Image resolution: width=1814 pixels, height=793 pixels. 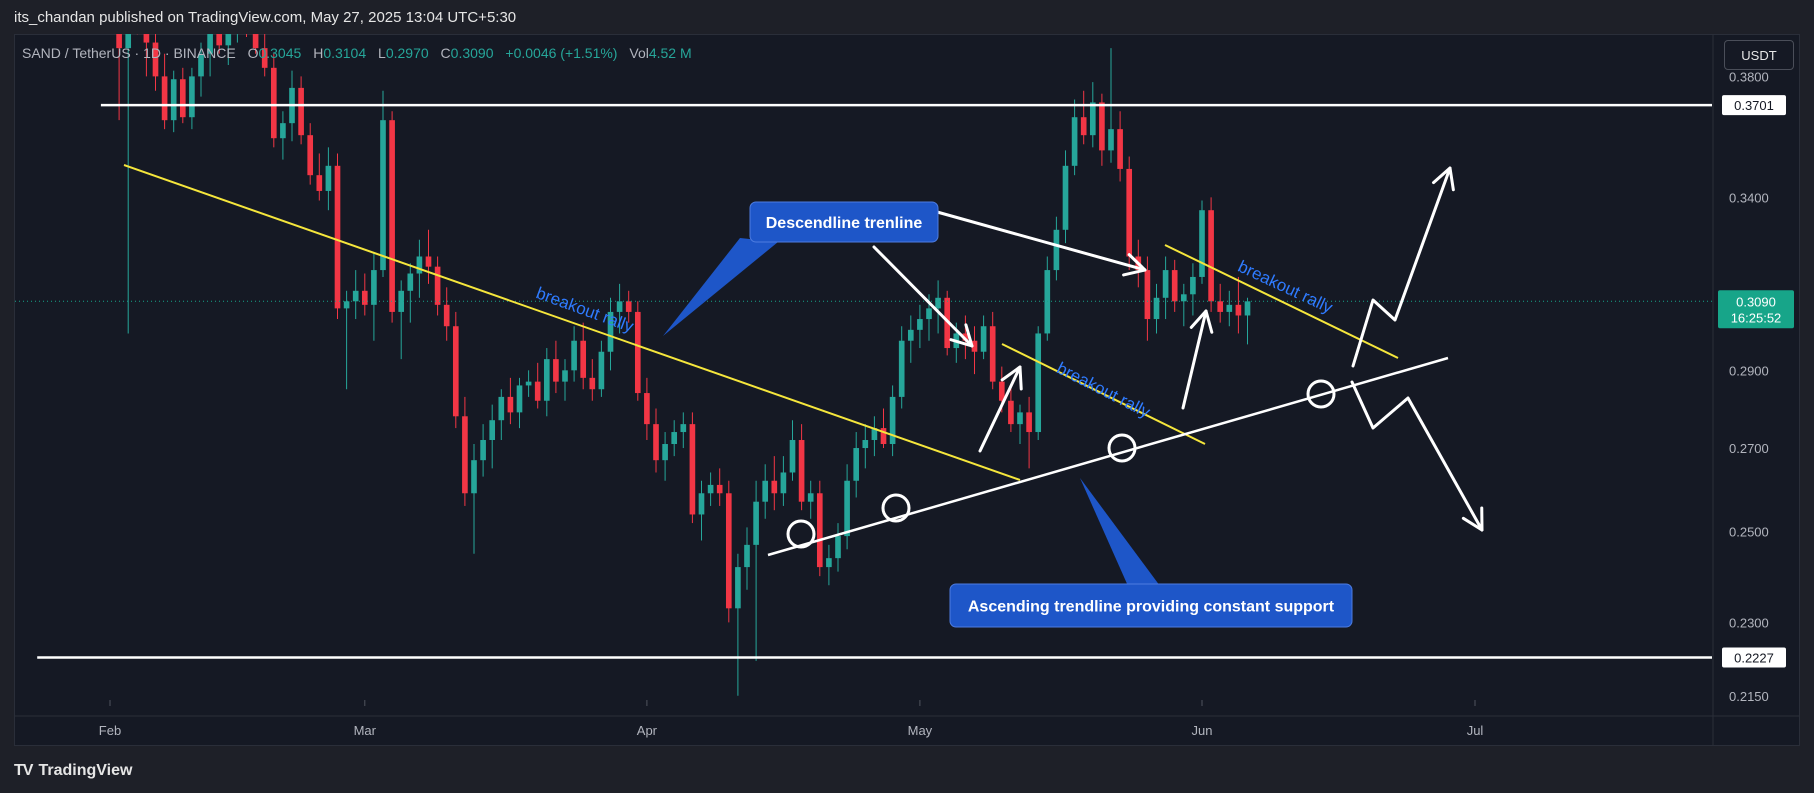 I want to click on level-price-badge, so click(x=1754, y=657).